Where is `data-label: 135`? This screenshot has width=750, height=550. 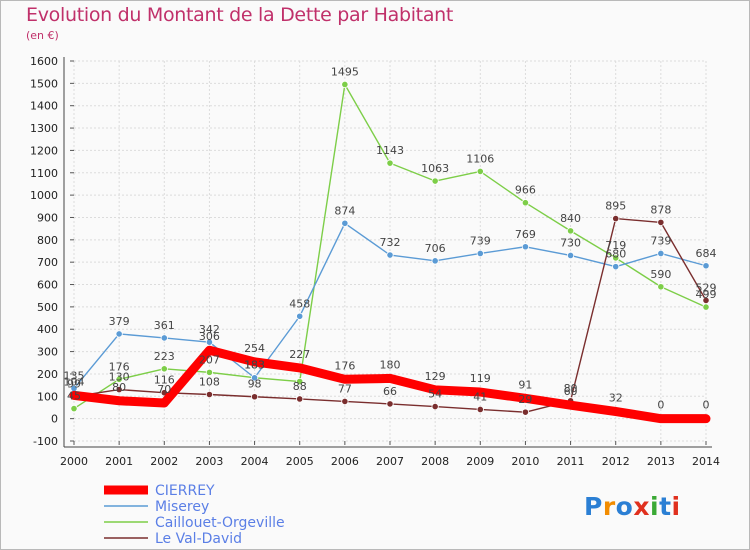
data-label: 135 is located at coordinates (74, 375).